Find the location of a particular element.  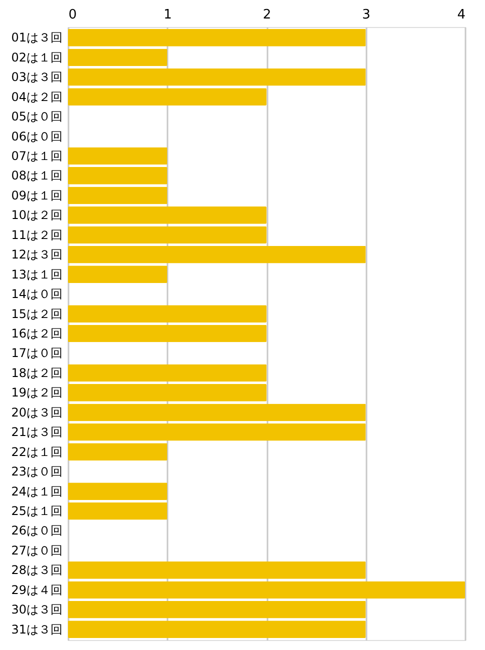

y-tick-label: 09は１回 is located at coordinates (36, 195).